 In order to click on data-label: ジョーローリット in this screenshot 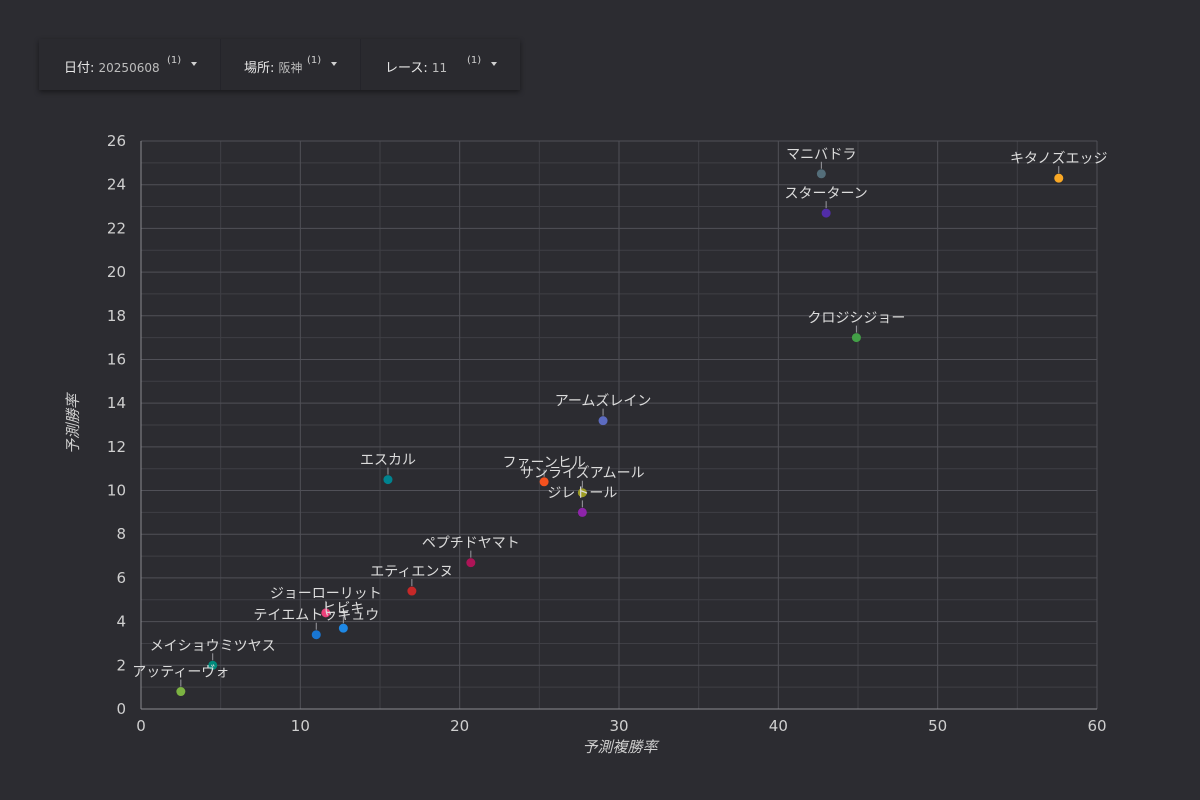, I will do `click(326, 594)`.